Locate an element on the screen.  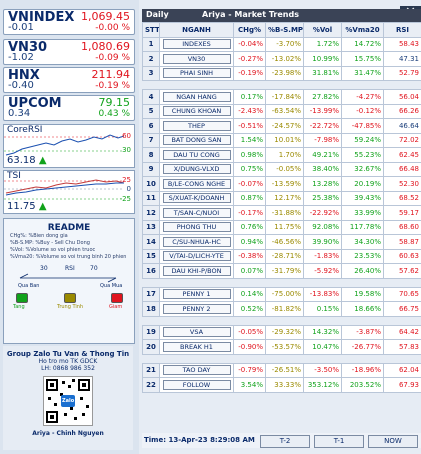
vol-pct: -22.72% is located at coordinates (322, 126).